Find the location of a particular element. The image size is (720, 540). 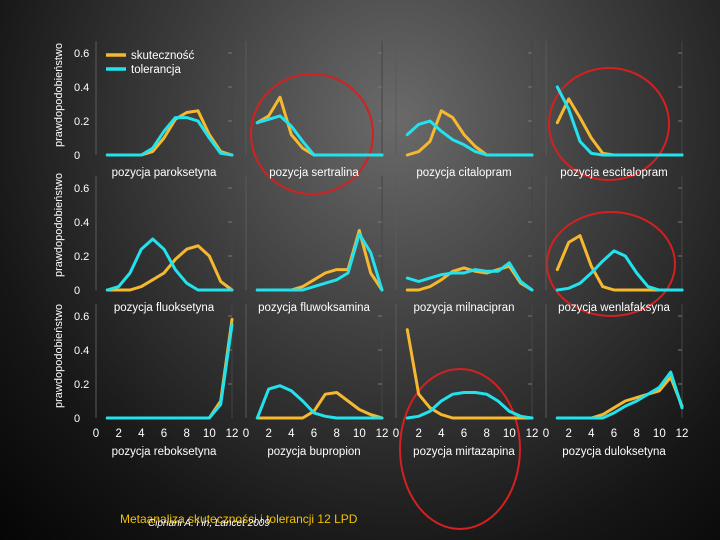

panel-title-duloksetyna: pozycja duloksetyna is located at coordinates (614, 452).